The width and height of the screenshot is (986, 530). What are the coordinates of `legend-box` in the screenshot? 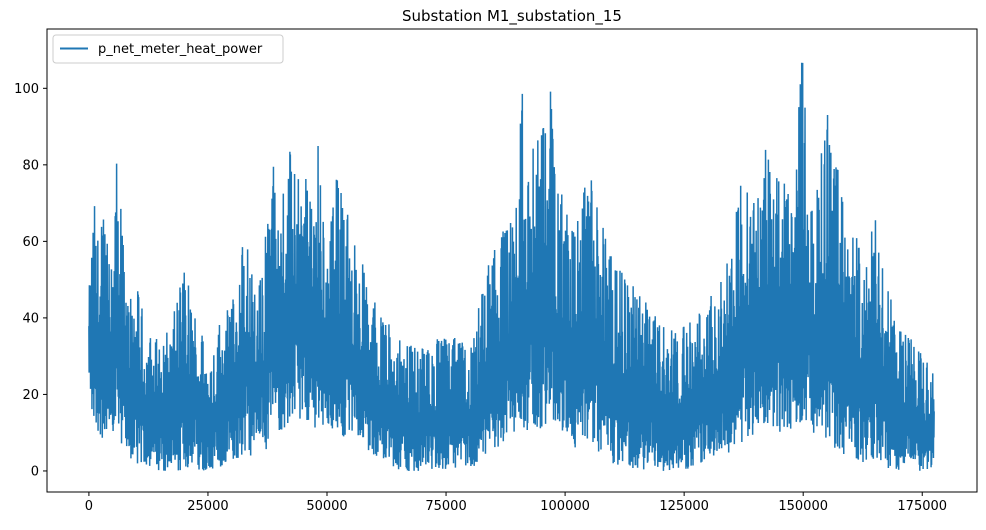 It's located at (168, 49).